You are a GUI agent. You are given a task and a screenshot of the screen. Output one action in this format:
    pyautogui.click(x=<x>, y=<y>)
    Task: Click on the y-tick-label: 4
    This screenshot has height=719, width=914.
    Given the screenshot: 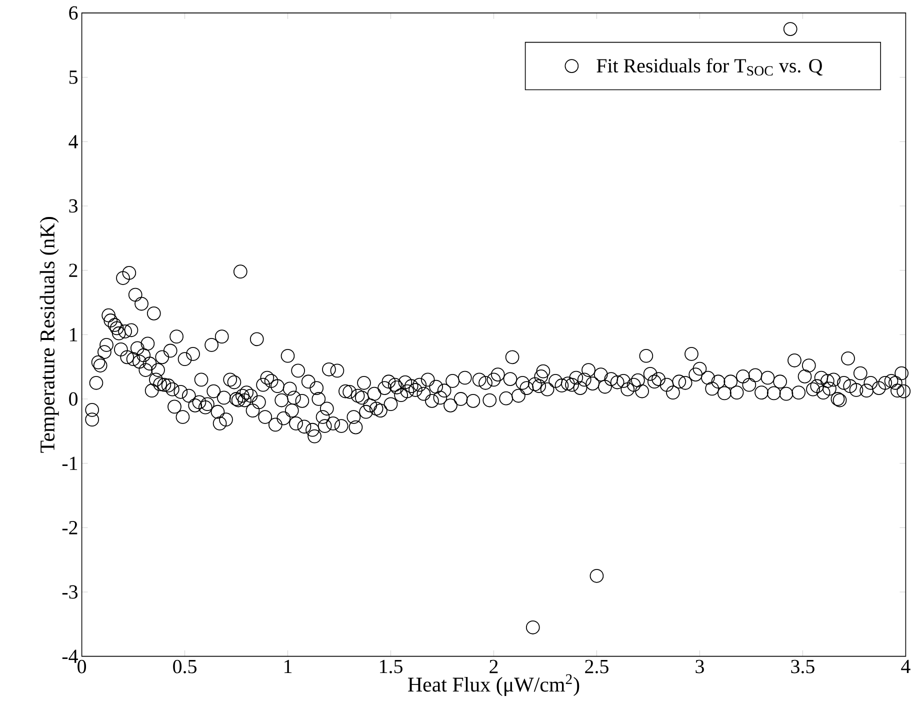 What is the action you would take?
    pyautogui.click(x=73, y=141)
    